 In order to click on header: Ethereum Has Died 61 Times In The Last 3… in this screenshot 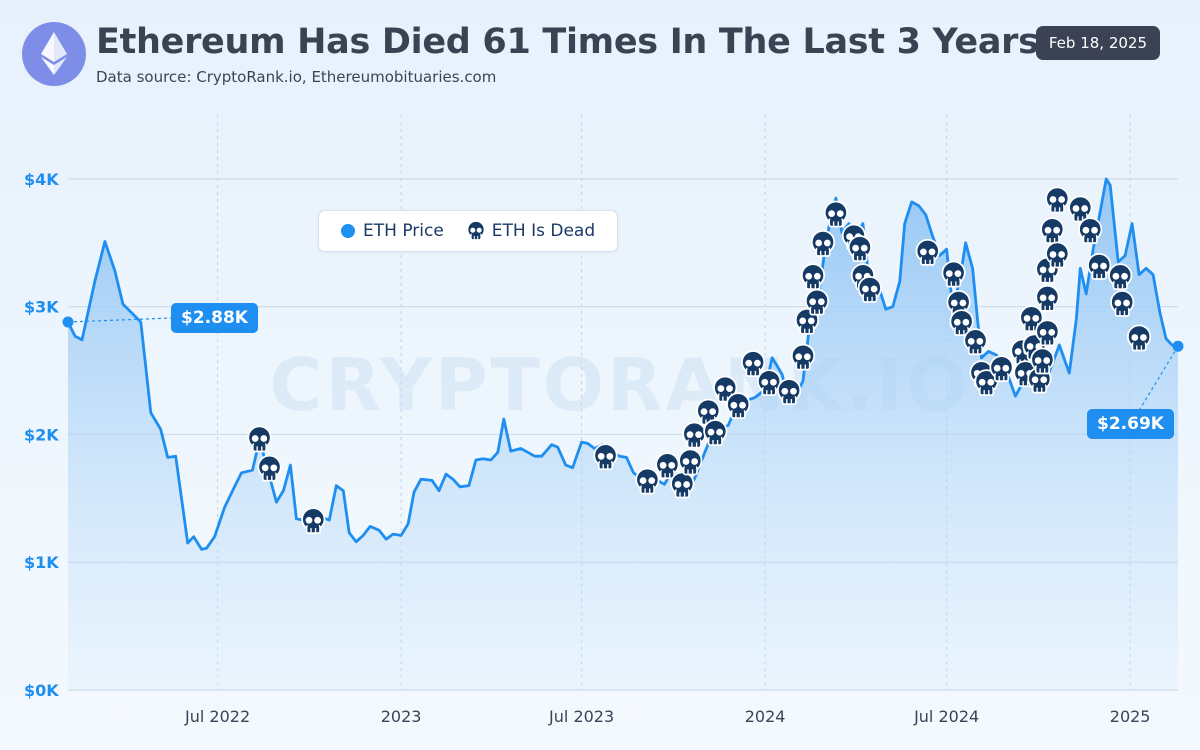, I will do `click(600, 50)`.